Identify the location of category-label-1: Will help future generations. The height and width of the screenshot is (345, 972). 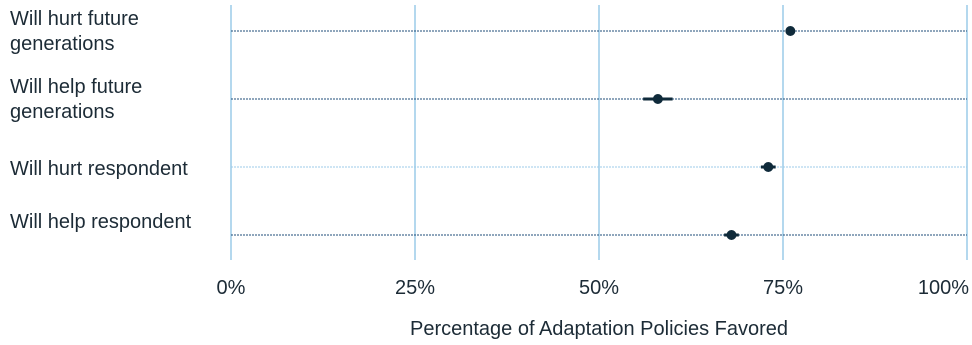
(76, 99).